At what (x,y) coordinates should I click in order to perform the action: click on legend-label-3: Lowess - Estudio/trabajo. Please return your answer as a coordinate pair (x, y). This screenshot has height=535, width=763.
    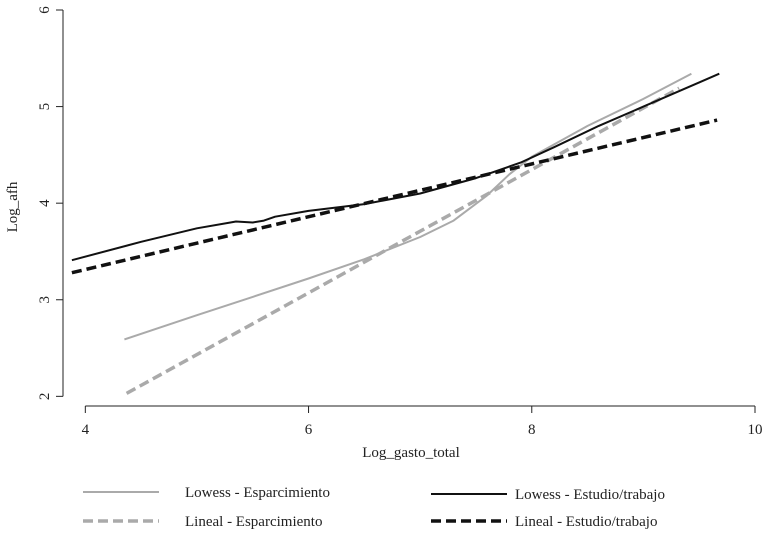
    Looking at the image, I should click on (590, 495).